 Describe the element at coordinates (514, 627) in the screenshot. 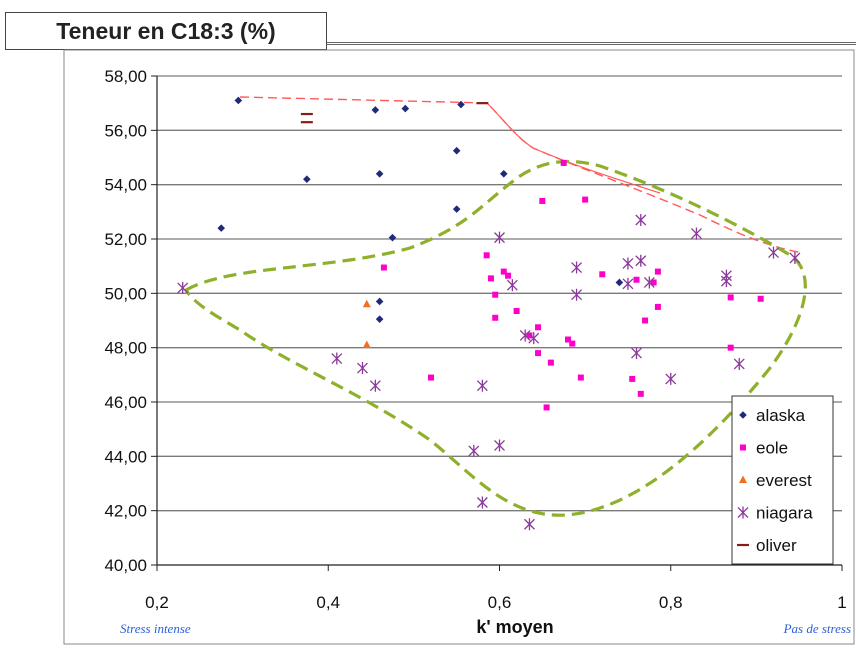

I see `x-axis-title: k' moyen` at that location.